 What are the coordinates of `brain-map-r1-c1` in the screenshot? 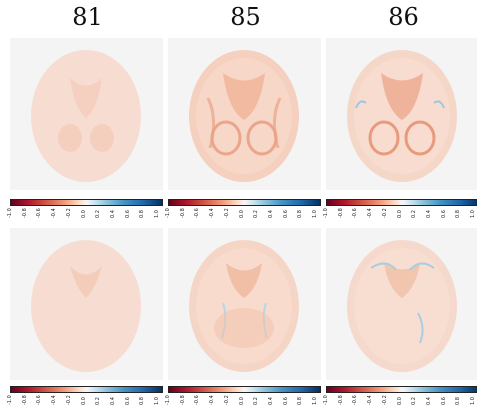 It's located at (86, 114).